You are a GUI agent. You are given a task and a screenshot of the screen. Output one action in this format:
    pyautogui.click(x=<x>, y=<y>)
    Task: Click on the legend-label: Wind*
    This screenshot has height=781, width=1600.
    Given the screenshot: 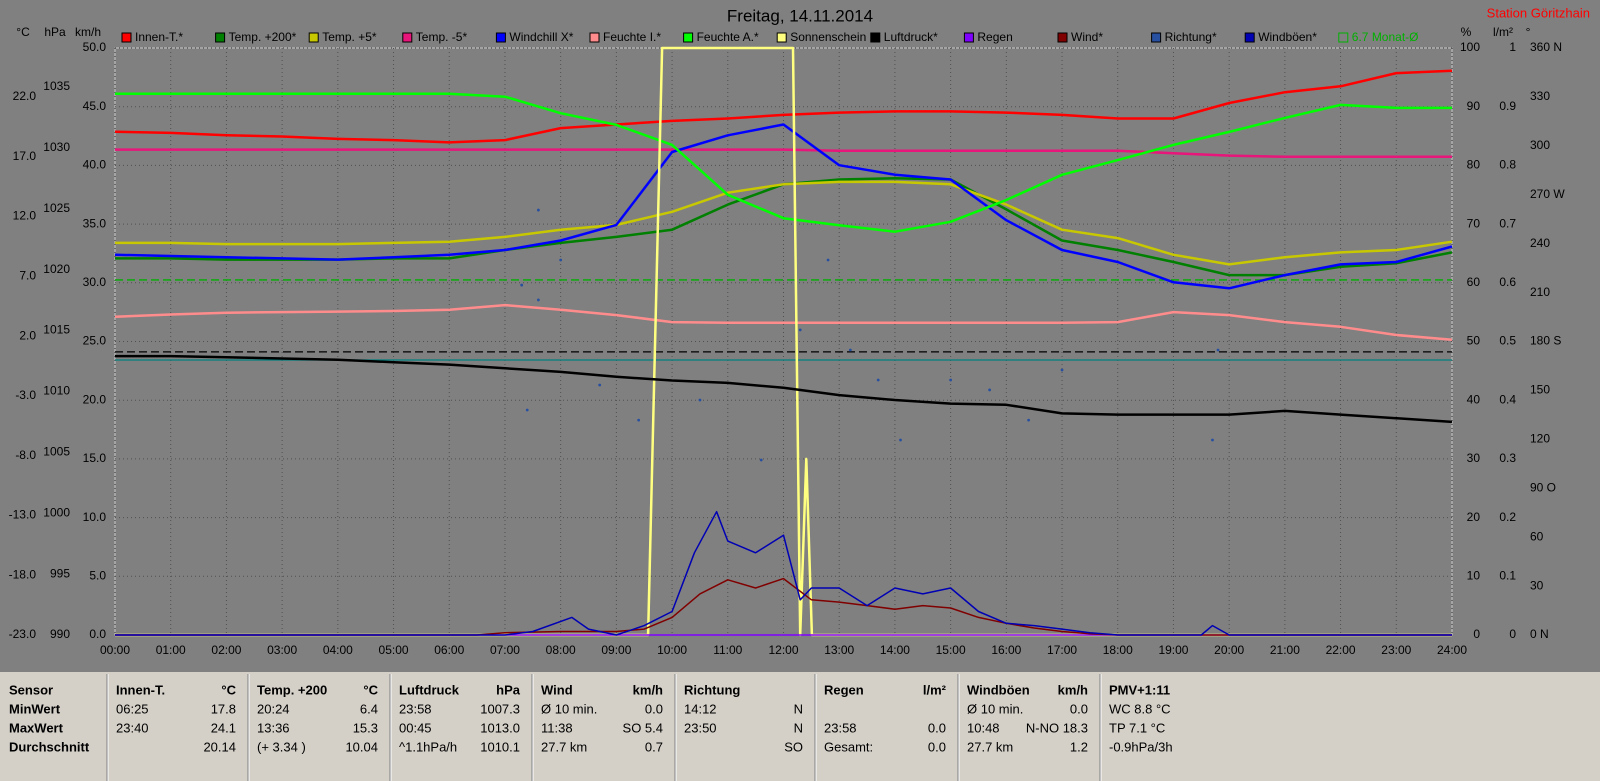 What is the action you would take?
    pyautogui.click(x=1087, y=37)
    